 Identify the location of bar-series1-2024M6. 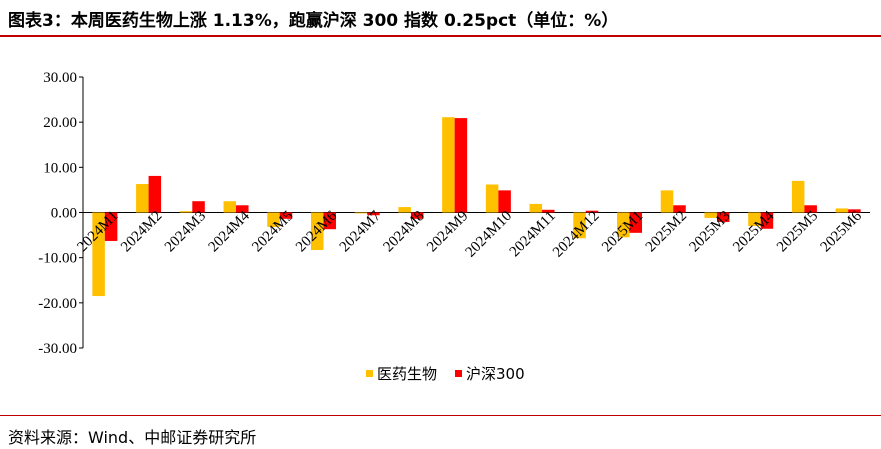
(317, 231).